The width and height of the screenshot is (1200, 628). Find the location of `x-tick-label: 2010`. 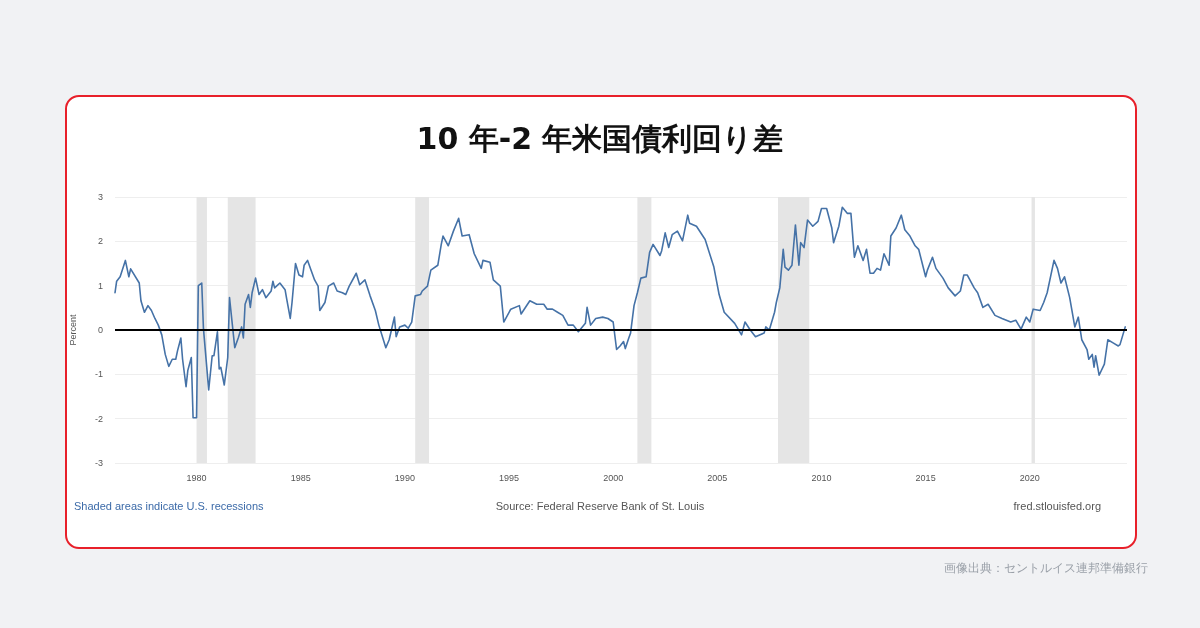

x-tick-label: 2010 is located at coordinates (821, 477).